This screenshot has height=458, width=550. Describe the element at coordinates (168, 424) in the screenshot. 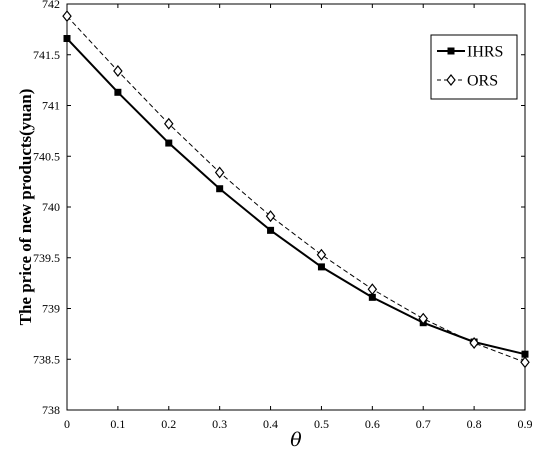

I see `x-tick-label: 0.2` at that location.